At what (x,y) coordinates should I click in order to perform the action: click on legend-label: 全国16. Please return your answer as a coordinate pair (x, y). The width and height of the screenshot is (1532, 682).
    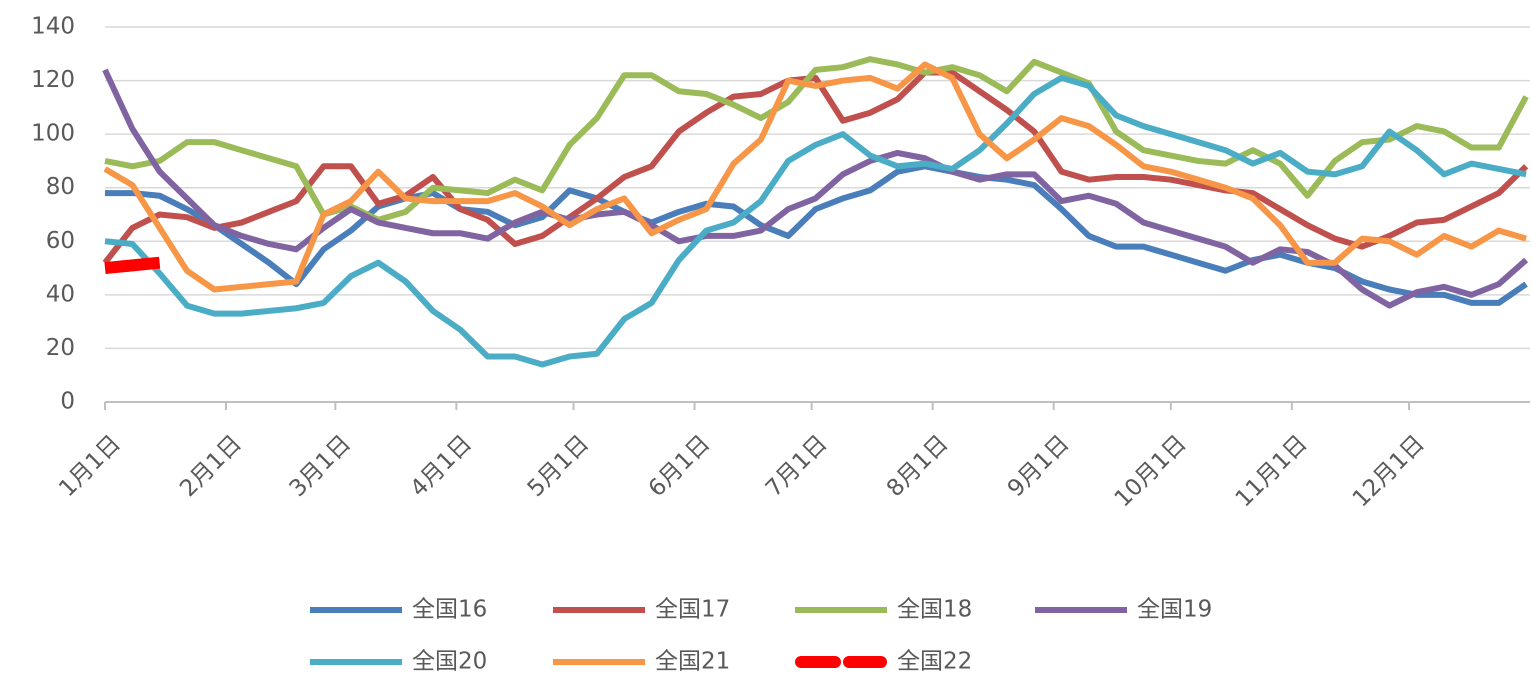
    Looking at the image, I should click on (449, 610).